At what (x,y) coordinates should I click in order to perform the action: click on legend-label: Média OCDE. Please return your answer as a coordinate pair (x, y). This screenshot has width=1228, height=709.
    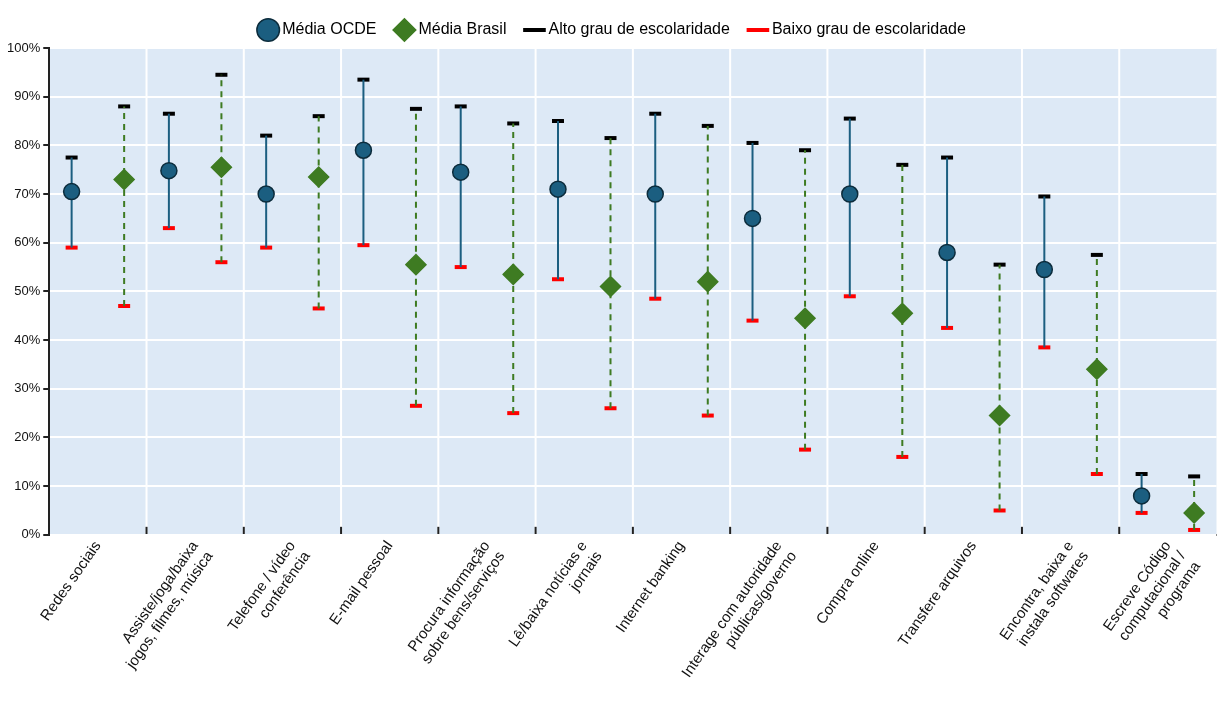
    Looking at the image, I should click on (329, 29).